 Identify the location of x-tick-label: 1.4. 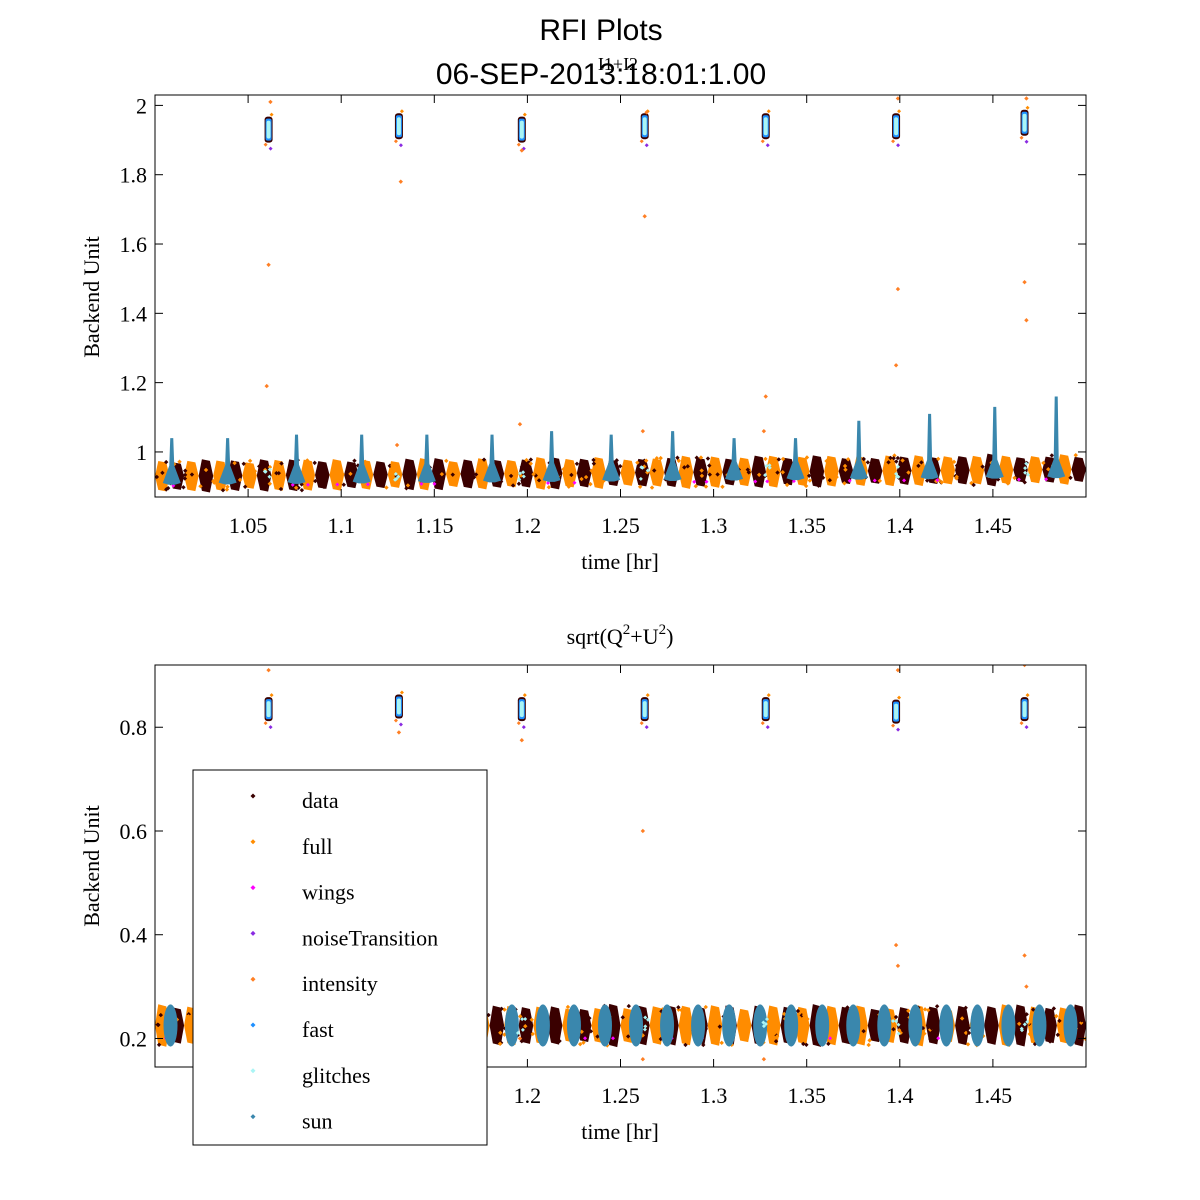
(900, 525).